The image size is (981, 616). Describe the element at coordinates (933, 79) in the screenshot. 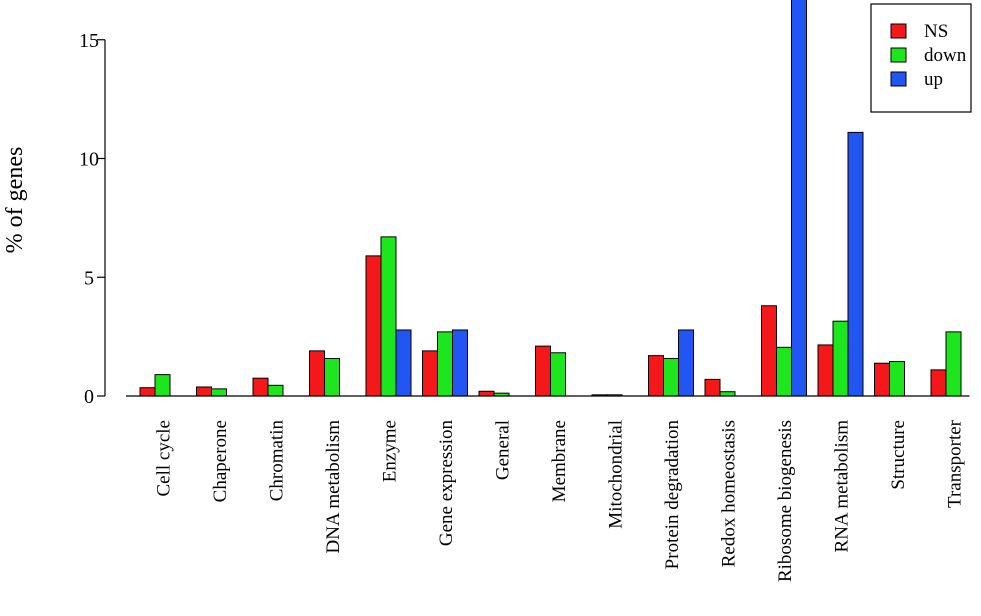

I see `legend-label: up` at that location.